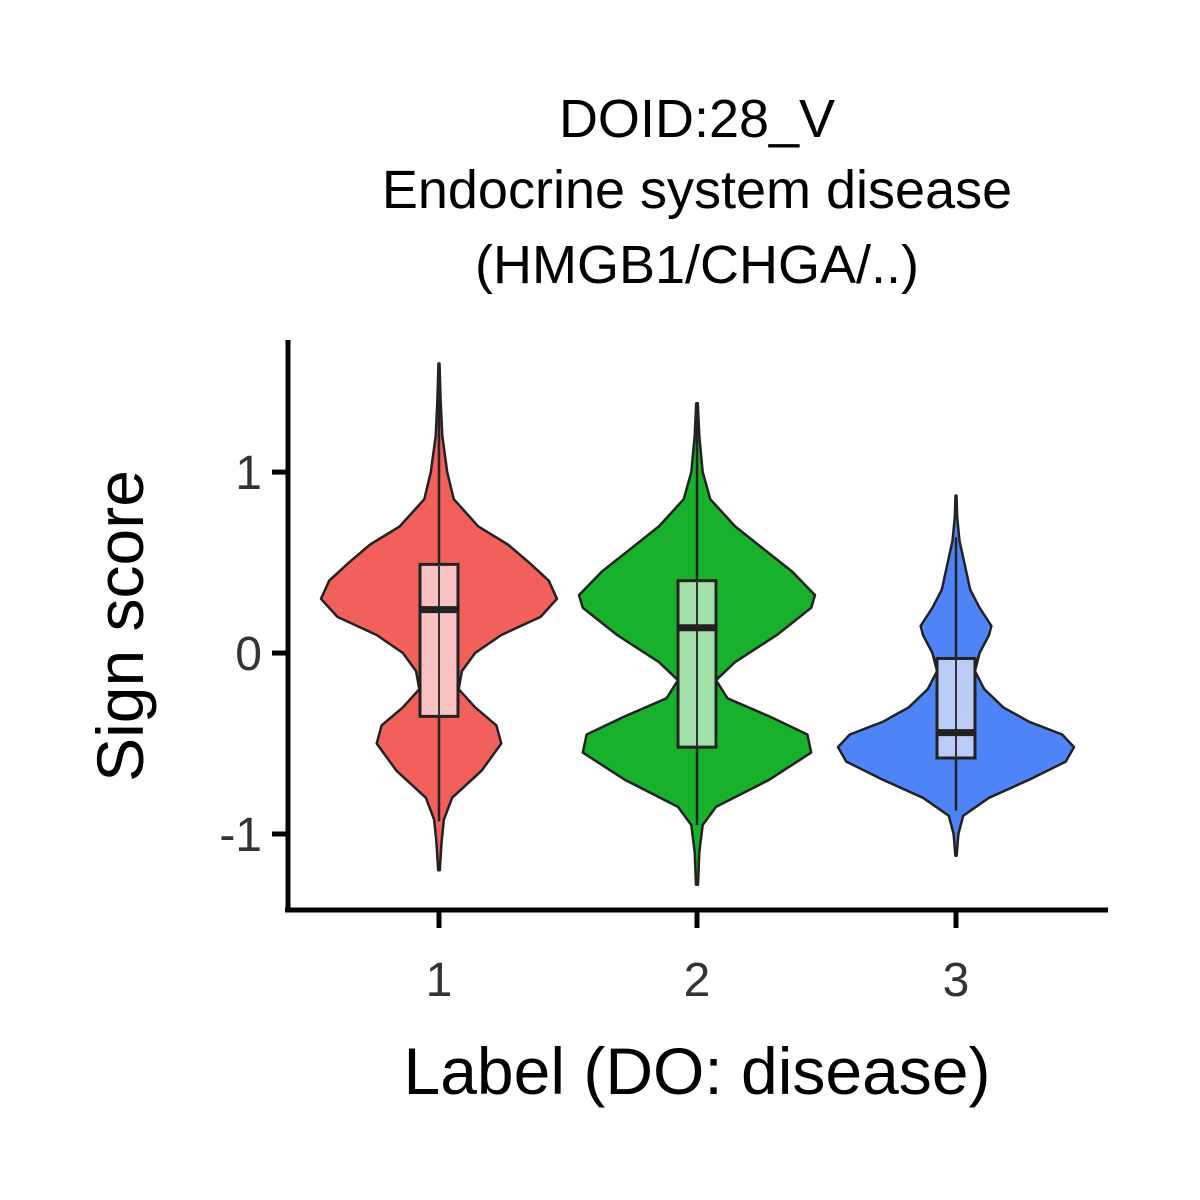  I want to click on y-tick-label: -1, so click(240, 835).